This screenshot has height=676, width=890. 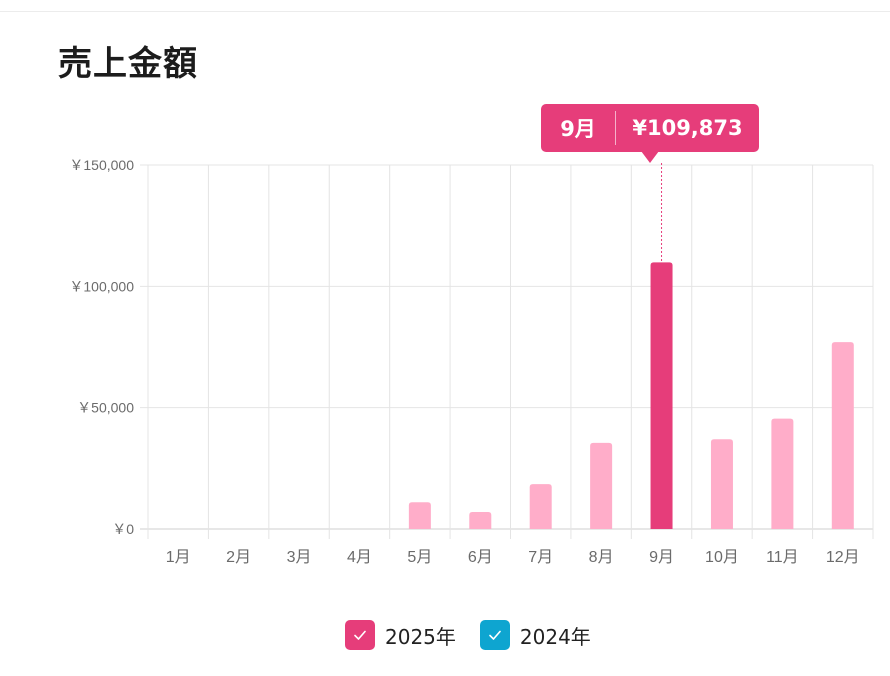 I want to click on x-tick-label: 12月, so click(x=843, y=557).